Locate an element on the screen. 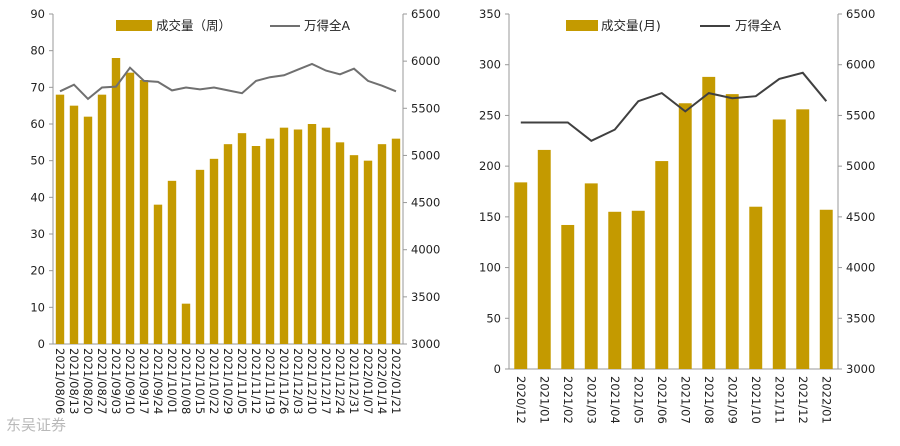 The width and height of the screenshot is (900, 446). x-axis-tick-label: 2021/11/26 is located at coordinates (284, 381).